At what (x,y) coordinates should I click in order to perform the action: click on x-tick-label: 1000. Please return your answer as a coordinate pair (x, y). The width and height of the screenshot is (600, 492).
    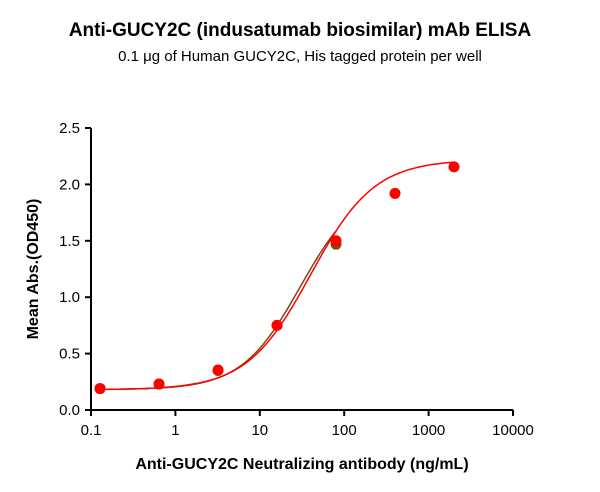
    Looking at the image, I should click on (428, 430).